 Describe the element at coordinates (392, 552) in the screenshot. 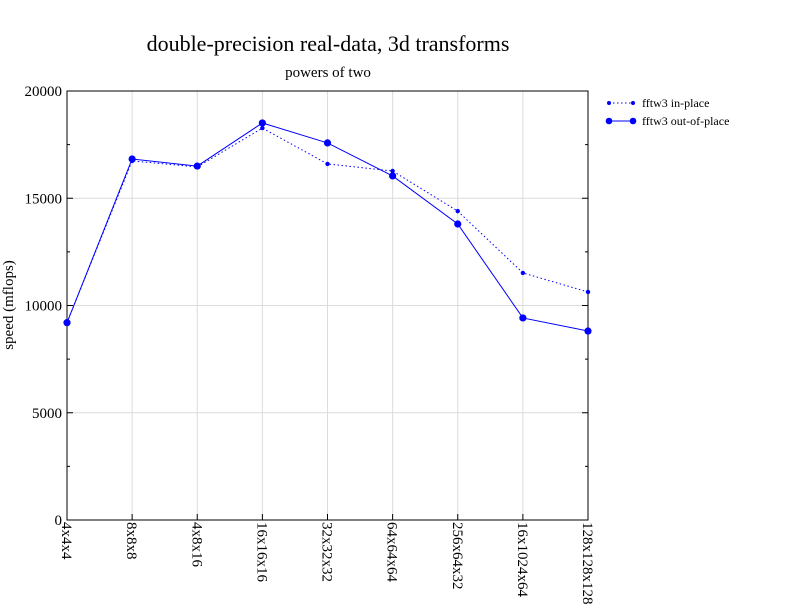

I see `x-tick-label: 64x64x64` at that location.